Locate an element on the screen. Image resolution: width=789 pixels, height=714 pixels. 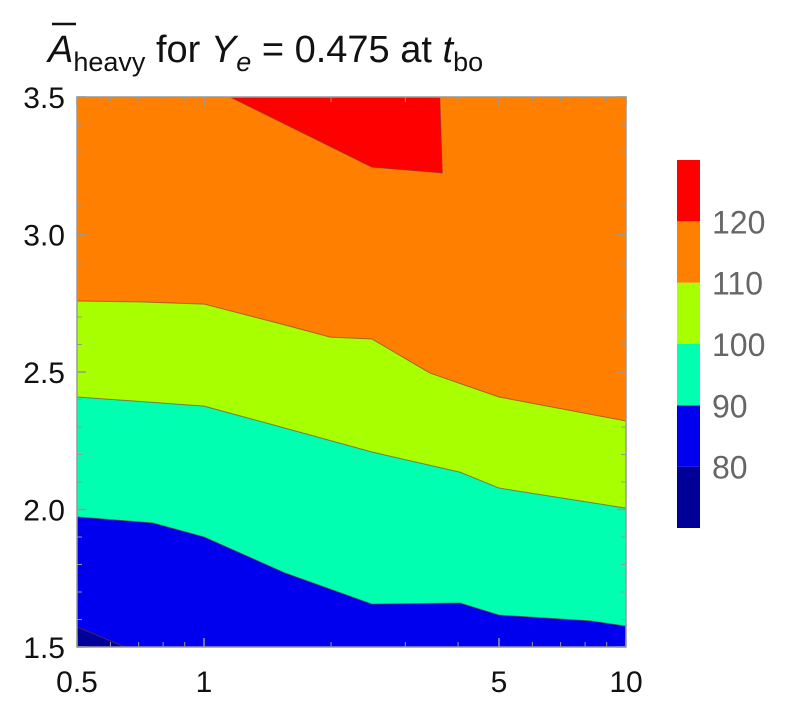
y-tick-label: 3.5 is located at coordinates (44, 98).